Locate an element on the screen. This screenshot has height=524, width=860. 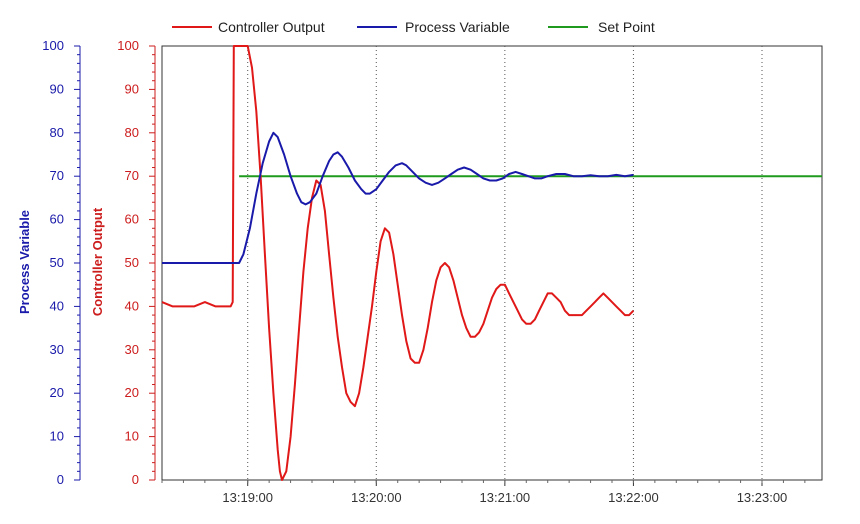
y-tick-label-pv: 60 is located at coordinates (57, 219).